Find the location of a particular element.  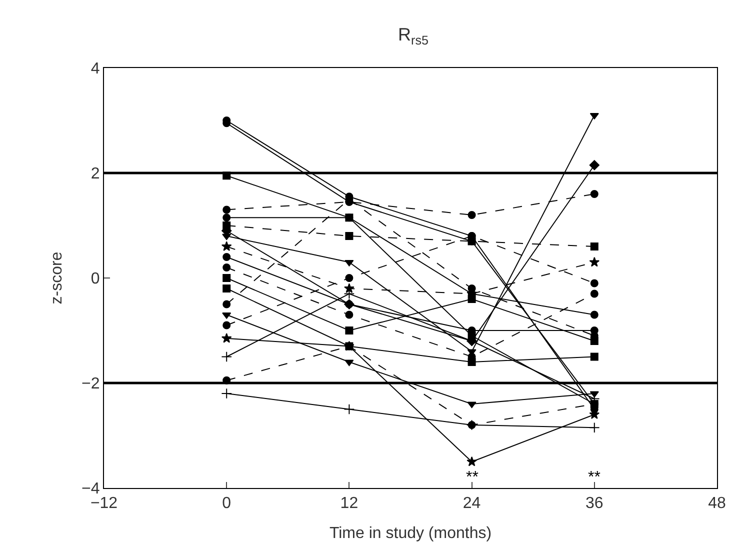

y-tick-label: 0 is located at coordinates (95, 279).